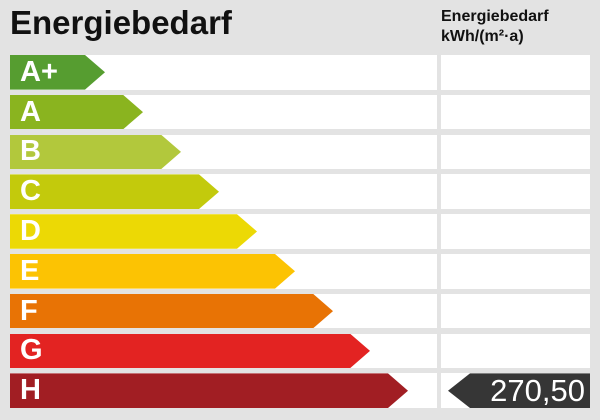  What do you see at coordinates (114, 191) in the screenshot?
I see `energy-bar-c: C` at bounding box center [114, 191].